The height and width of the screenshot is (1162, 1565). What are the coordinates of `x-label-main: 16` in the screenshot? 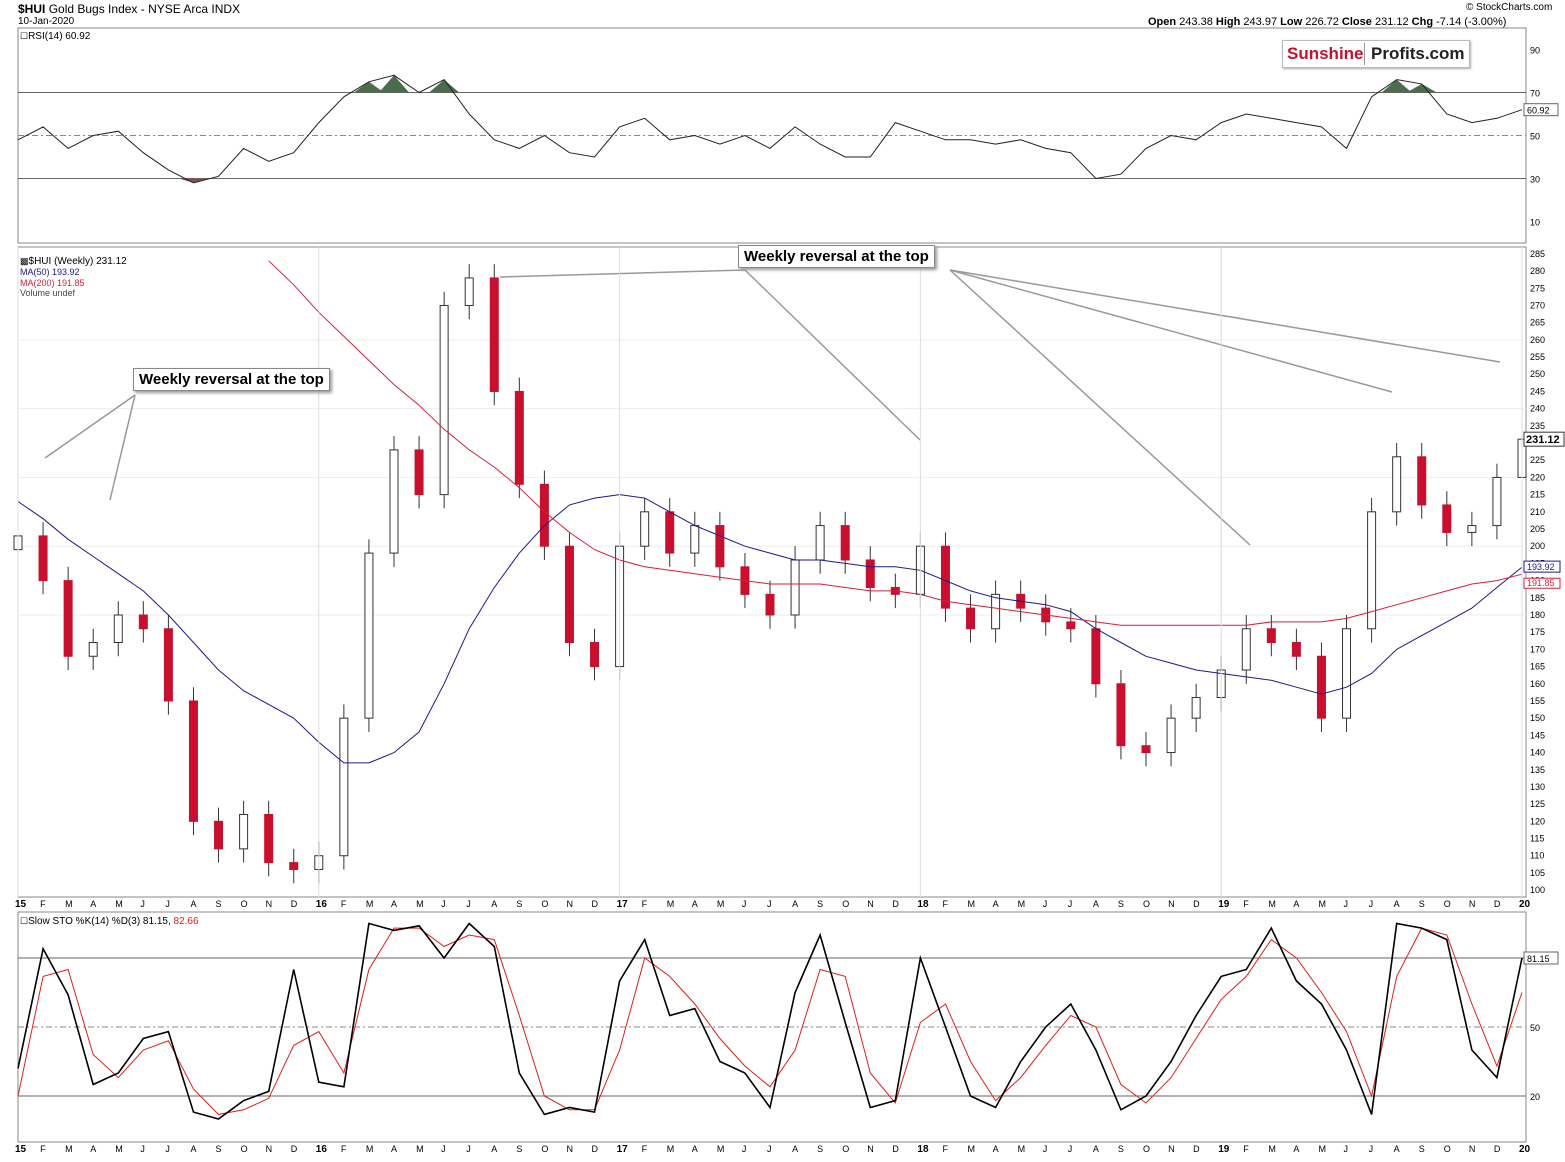 It's located at (322, 904).